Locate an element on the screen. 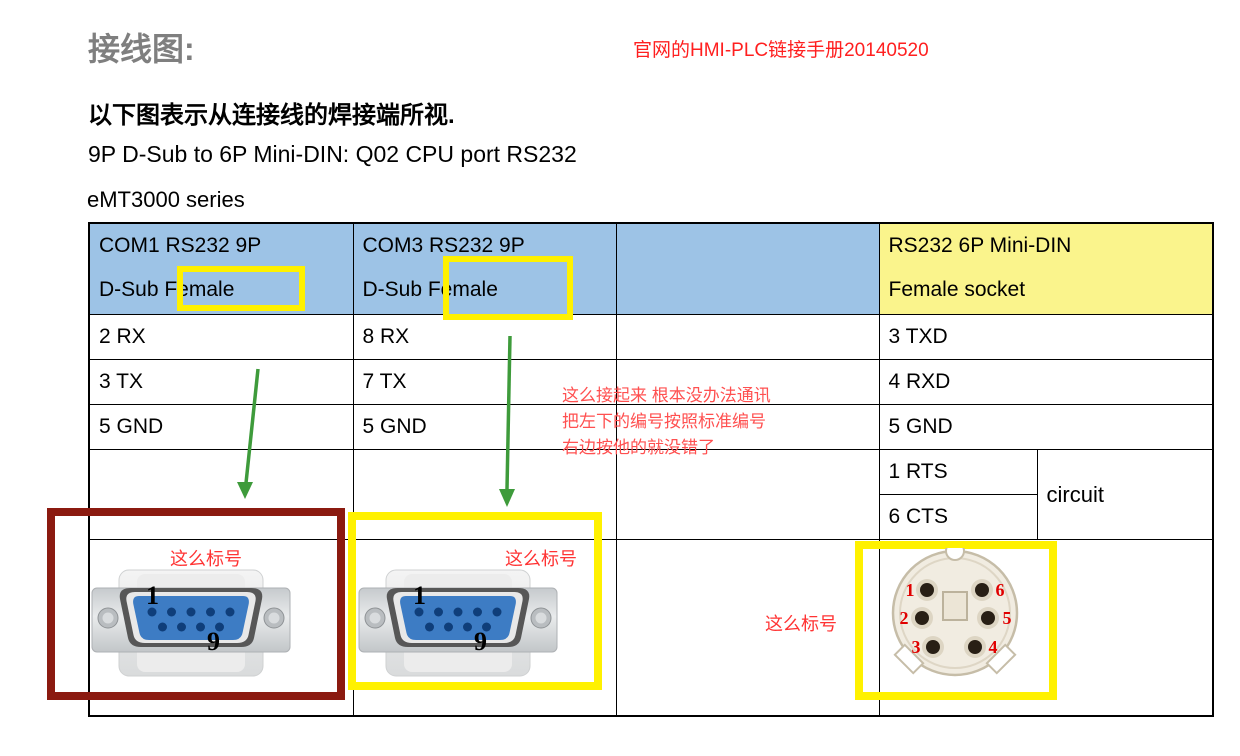 Image resolution: width=1240 pixels, height=756 pixels. cell-com1-gnd: 5 GND is located at coordinates (221, 427).